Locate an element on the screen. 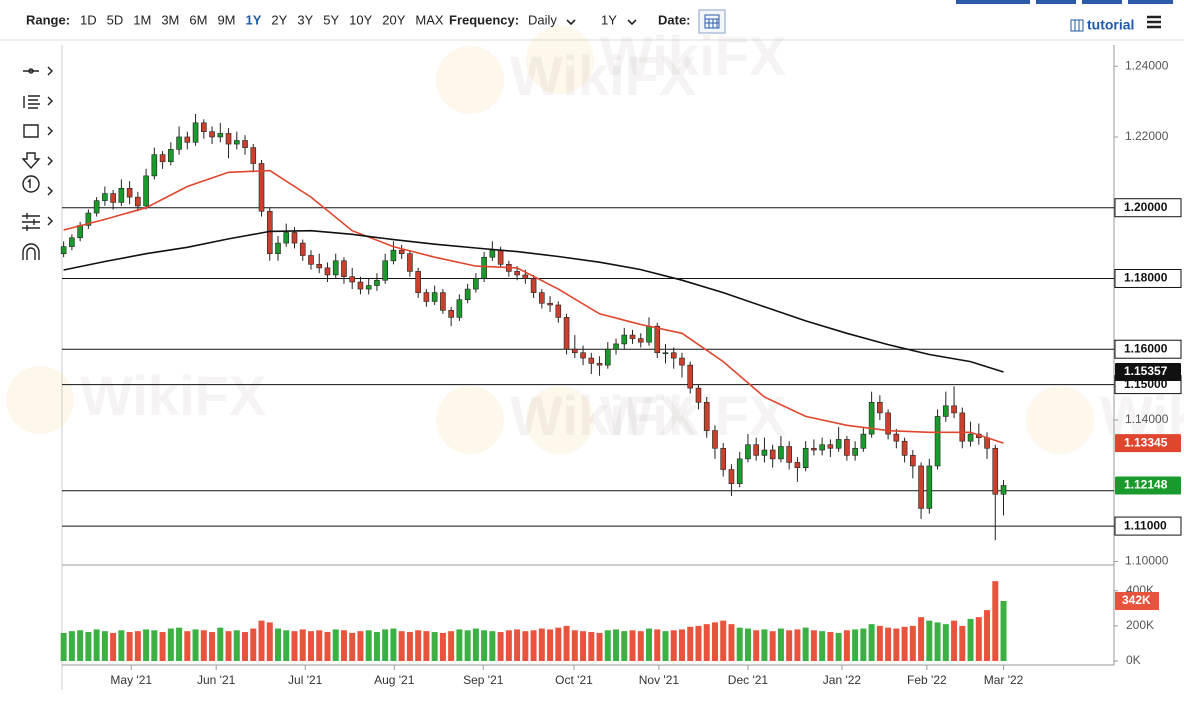 Image resolution: width=1184 pixels, height=711 pixels. hline-label: 1.16000 is located at coordinates (1146, 348).